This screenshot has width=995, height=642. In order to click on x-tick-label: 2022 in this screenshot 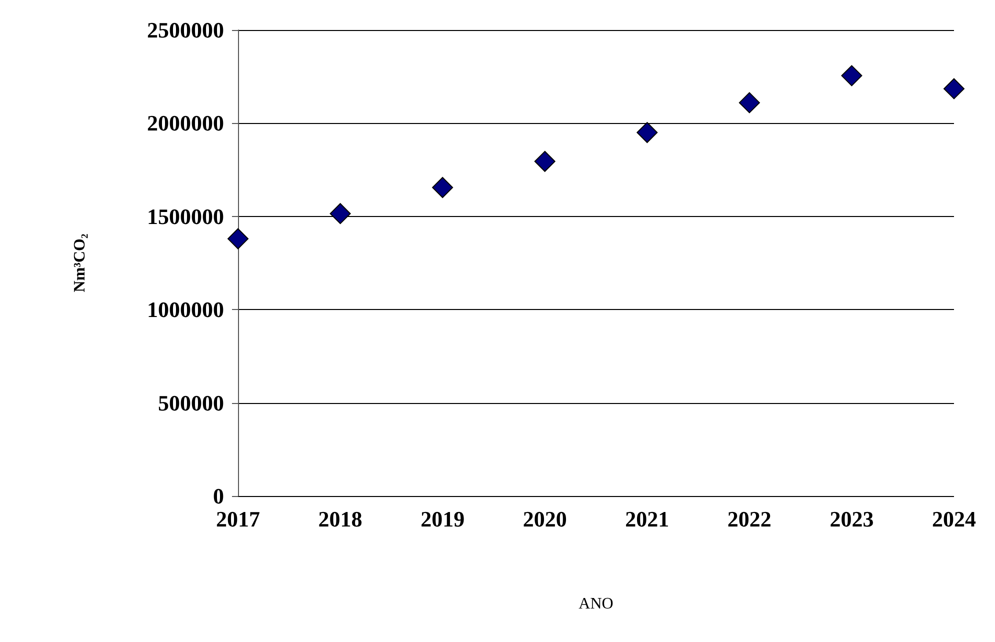, I will do `click(749, 519)`.